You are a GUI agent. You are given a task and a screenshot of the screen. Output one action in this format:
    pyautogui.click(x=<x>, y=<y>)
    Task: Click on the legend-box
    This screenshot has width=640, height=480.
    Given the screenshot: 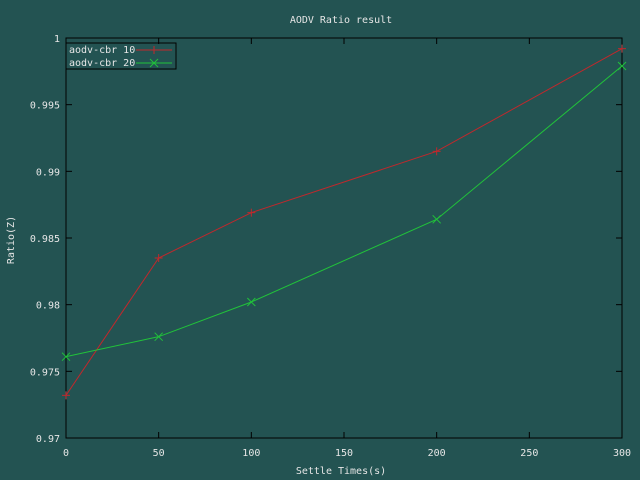 What is the action you would take?
    pyautogui.click(x=121, y=56)
    